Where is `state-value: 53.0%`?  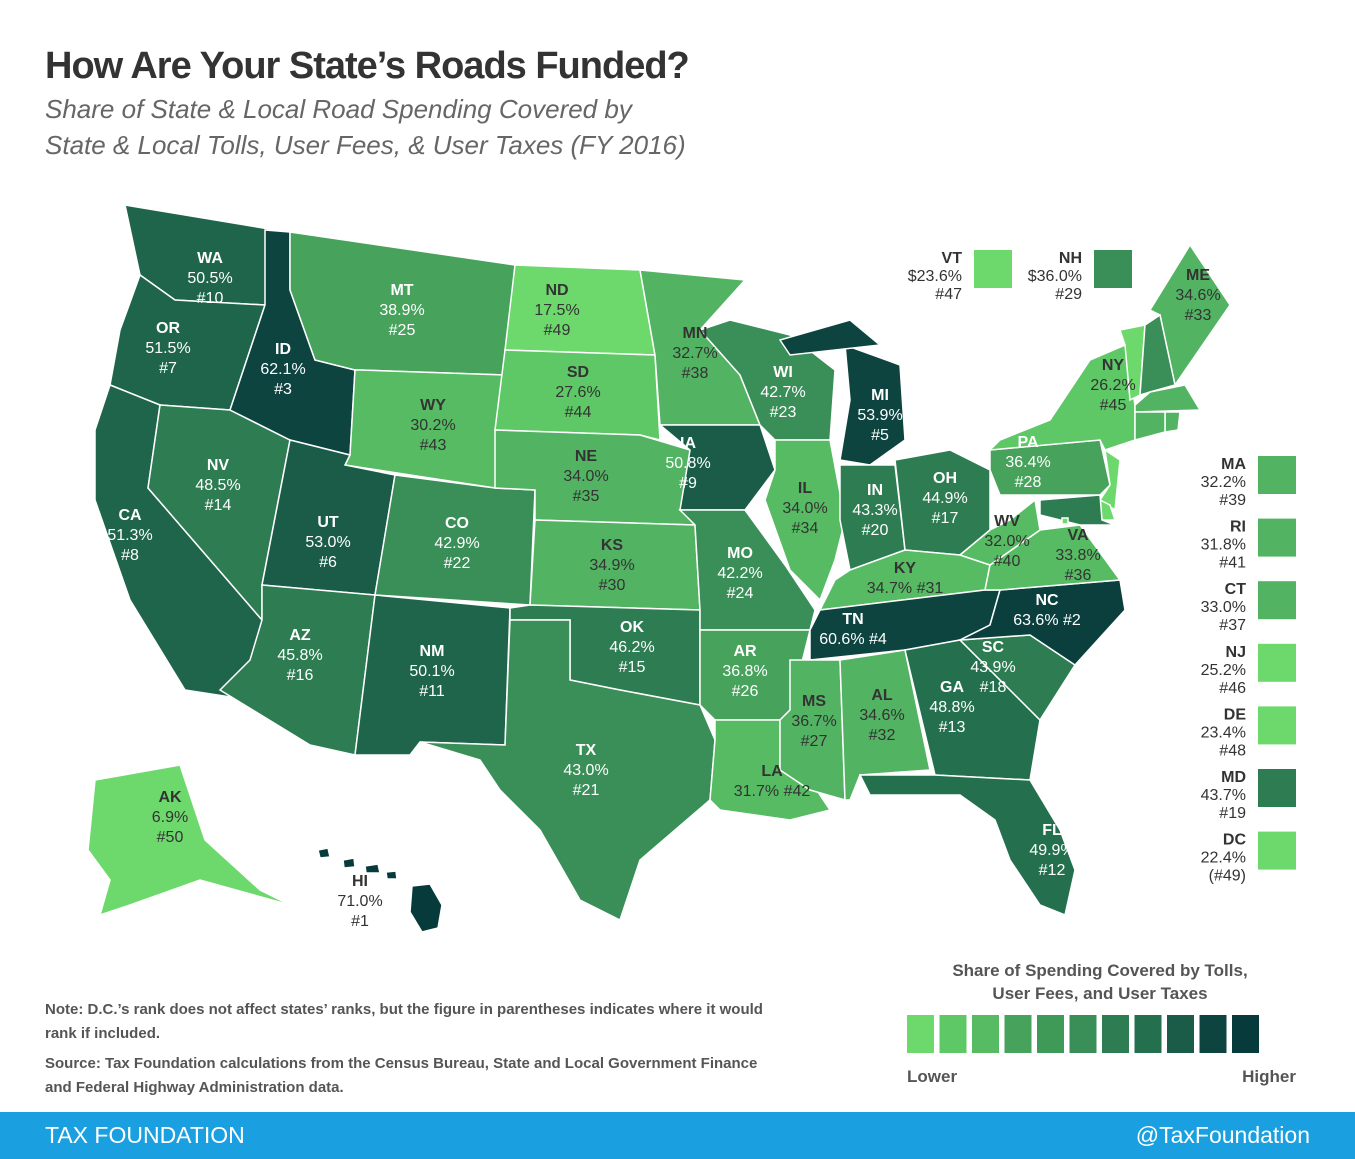
state-value: 53.0% is located at coordinates (327, 542).